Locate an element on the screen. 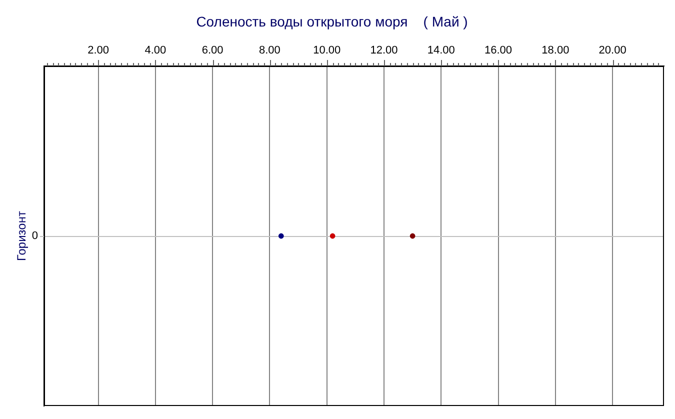  x-tick-label: 18.00 is located at coordinates (556, 50).